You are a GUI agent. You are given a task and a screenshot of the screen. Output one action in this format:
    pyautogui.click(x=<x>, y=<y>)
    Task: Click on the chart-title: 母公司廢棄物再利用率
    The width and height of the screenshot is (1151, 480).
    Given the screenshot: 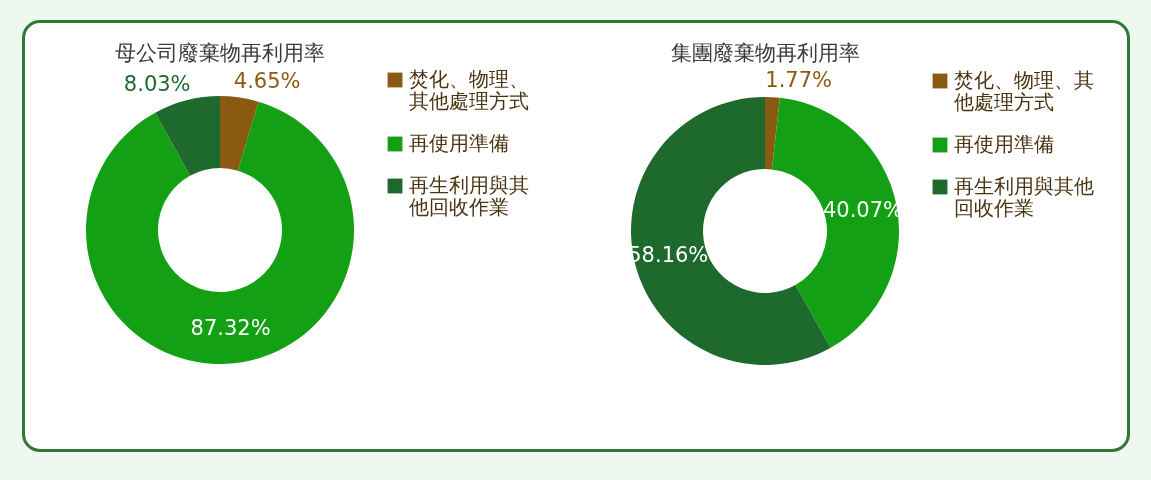 What is the action you would take?
    pyautogui.click(x=220, y=53)
    